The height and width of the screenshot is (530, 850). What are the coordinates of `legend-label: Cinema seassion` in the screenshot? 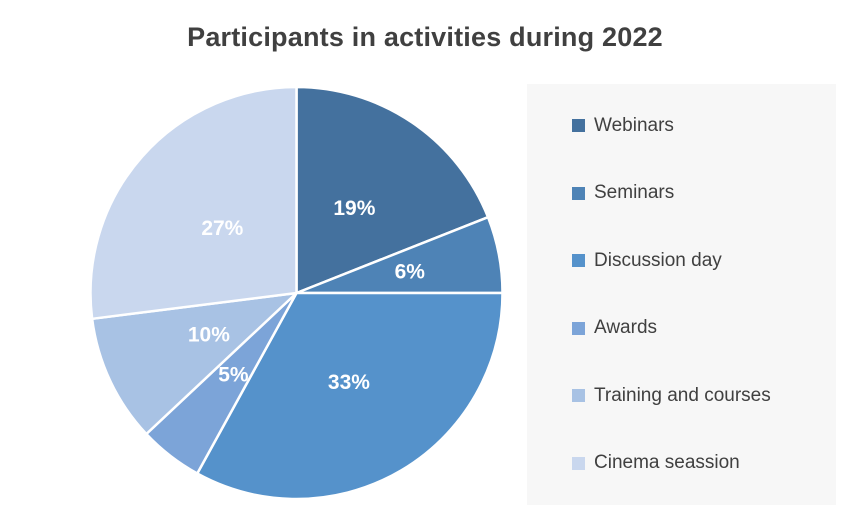 It's located at (667, 463).